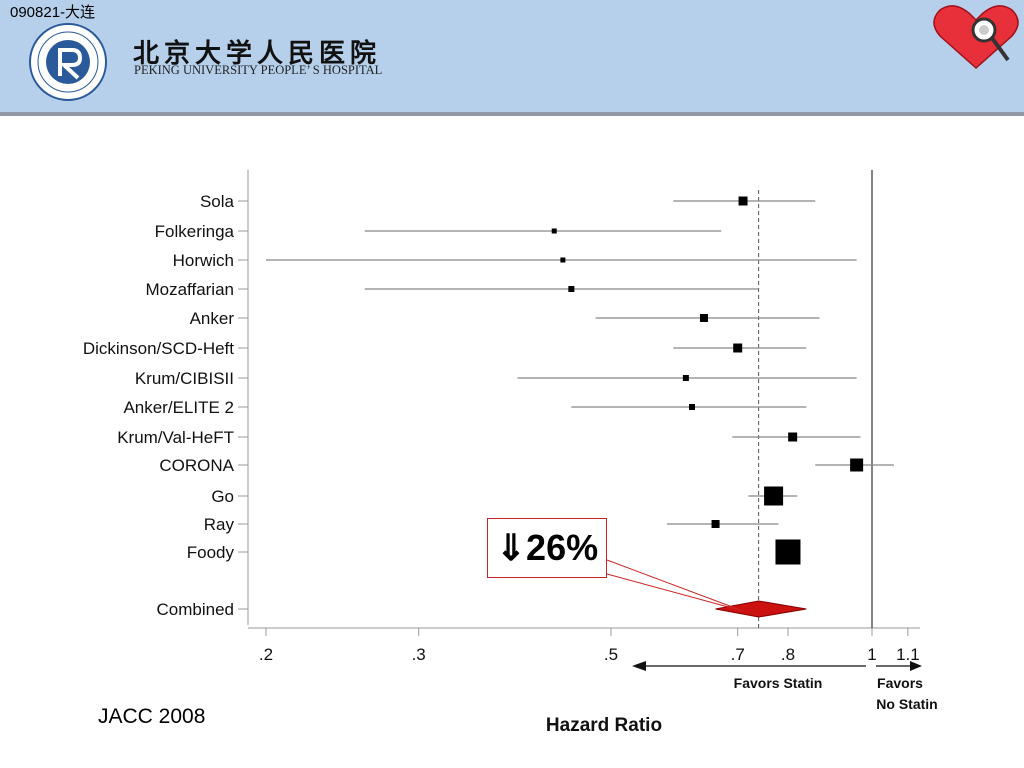 Image resolution: width=1024 pixels, height=768 pixels. I want to click on favors-no-statin-arrowhead, so click(916, 666).